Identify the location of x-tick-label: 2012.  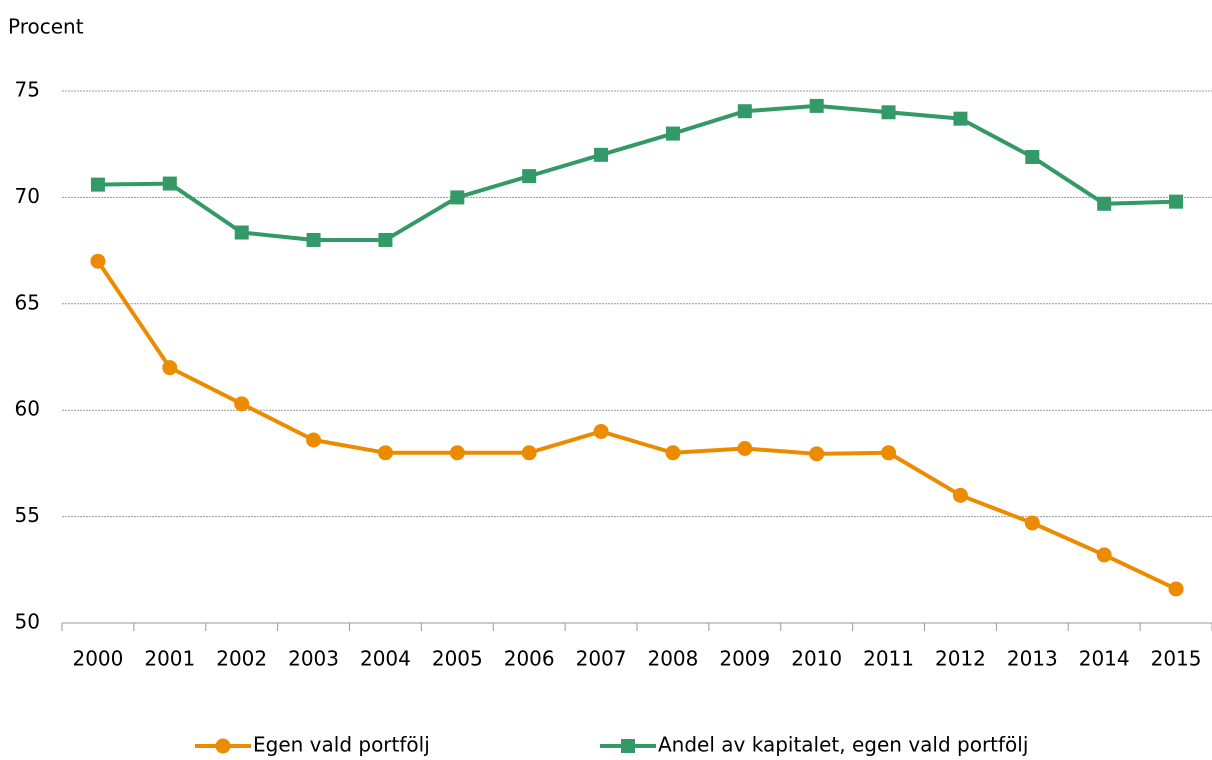
(960, 659).